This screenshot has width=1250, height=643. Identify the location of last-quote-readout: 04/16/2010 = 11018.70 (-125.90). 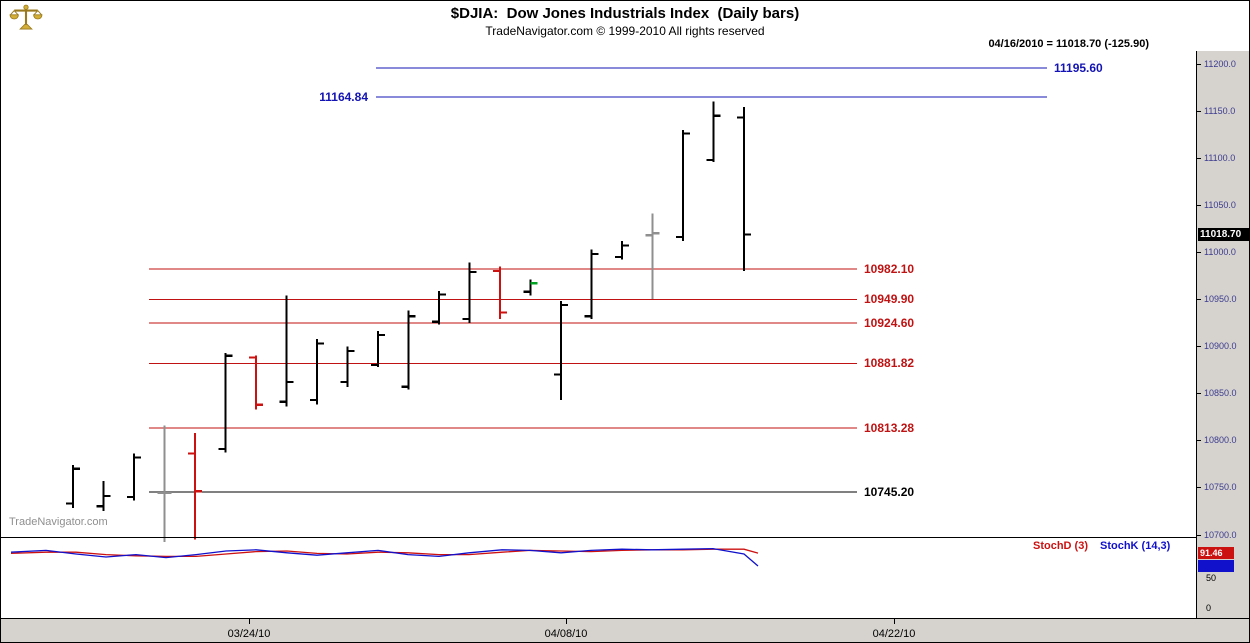
(1068, 44).